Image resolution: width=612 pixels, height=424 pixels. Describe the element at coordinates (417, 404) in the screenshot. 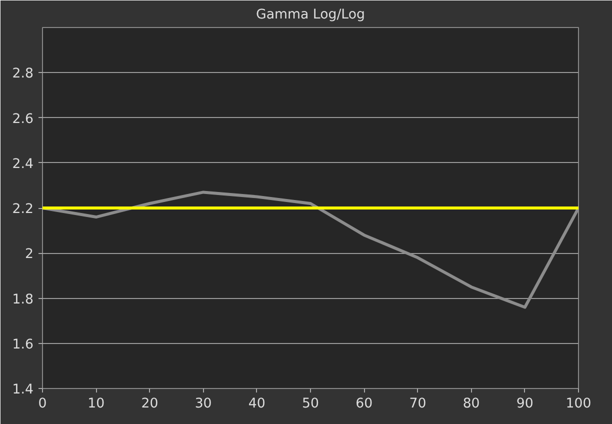

I see `x-tick-label: 70` at that location.